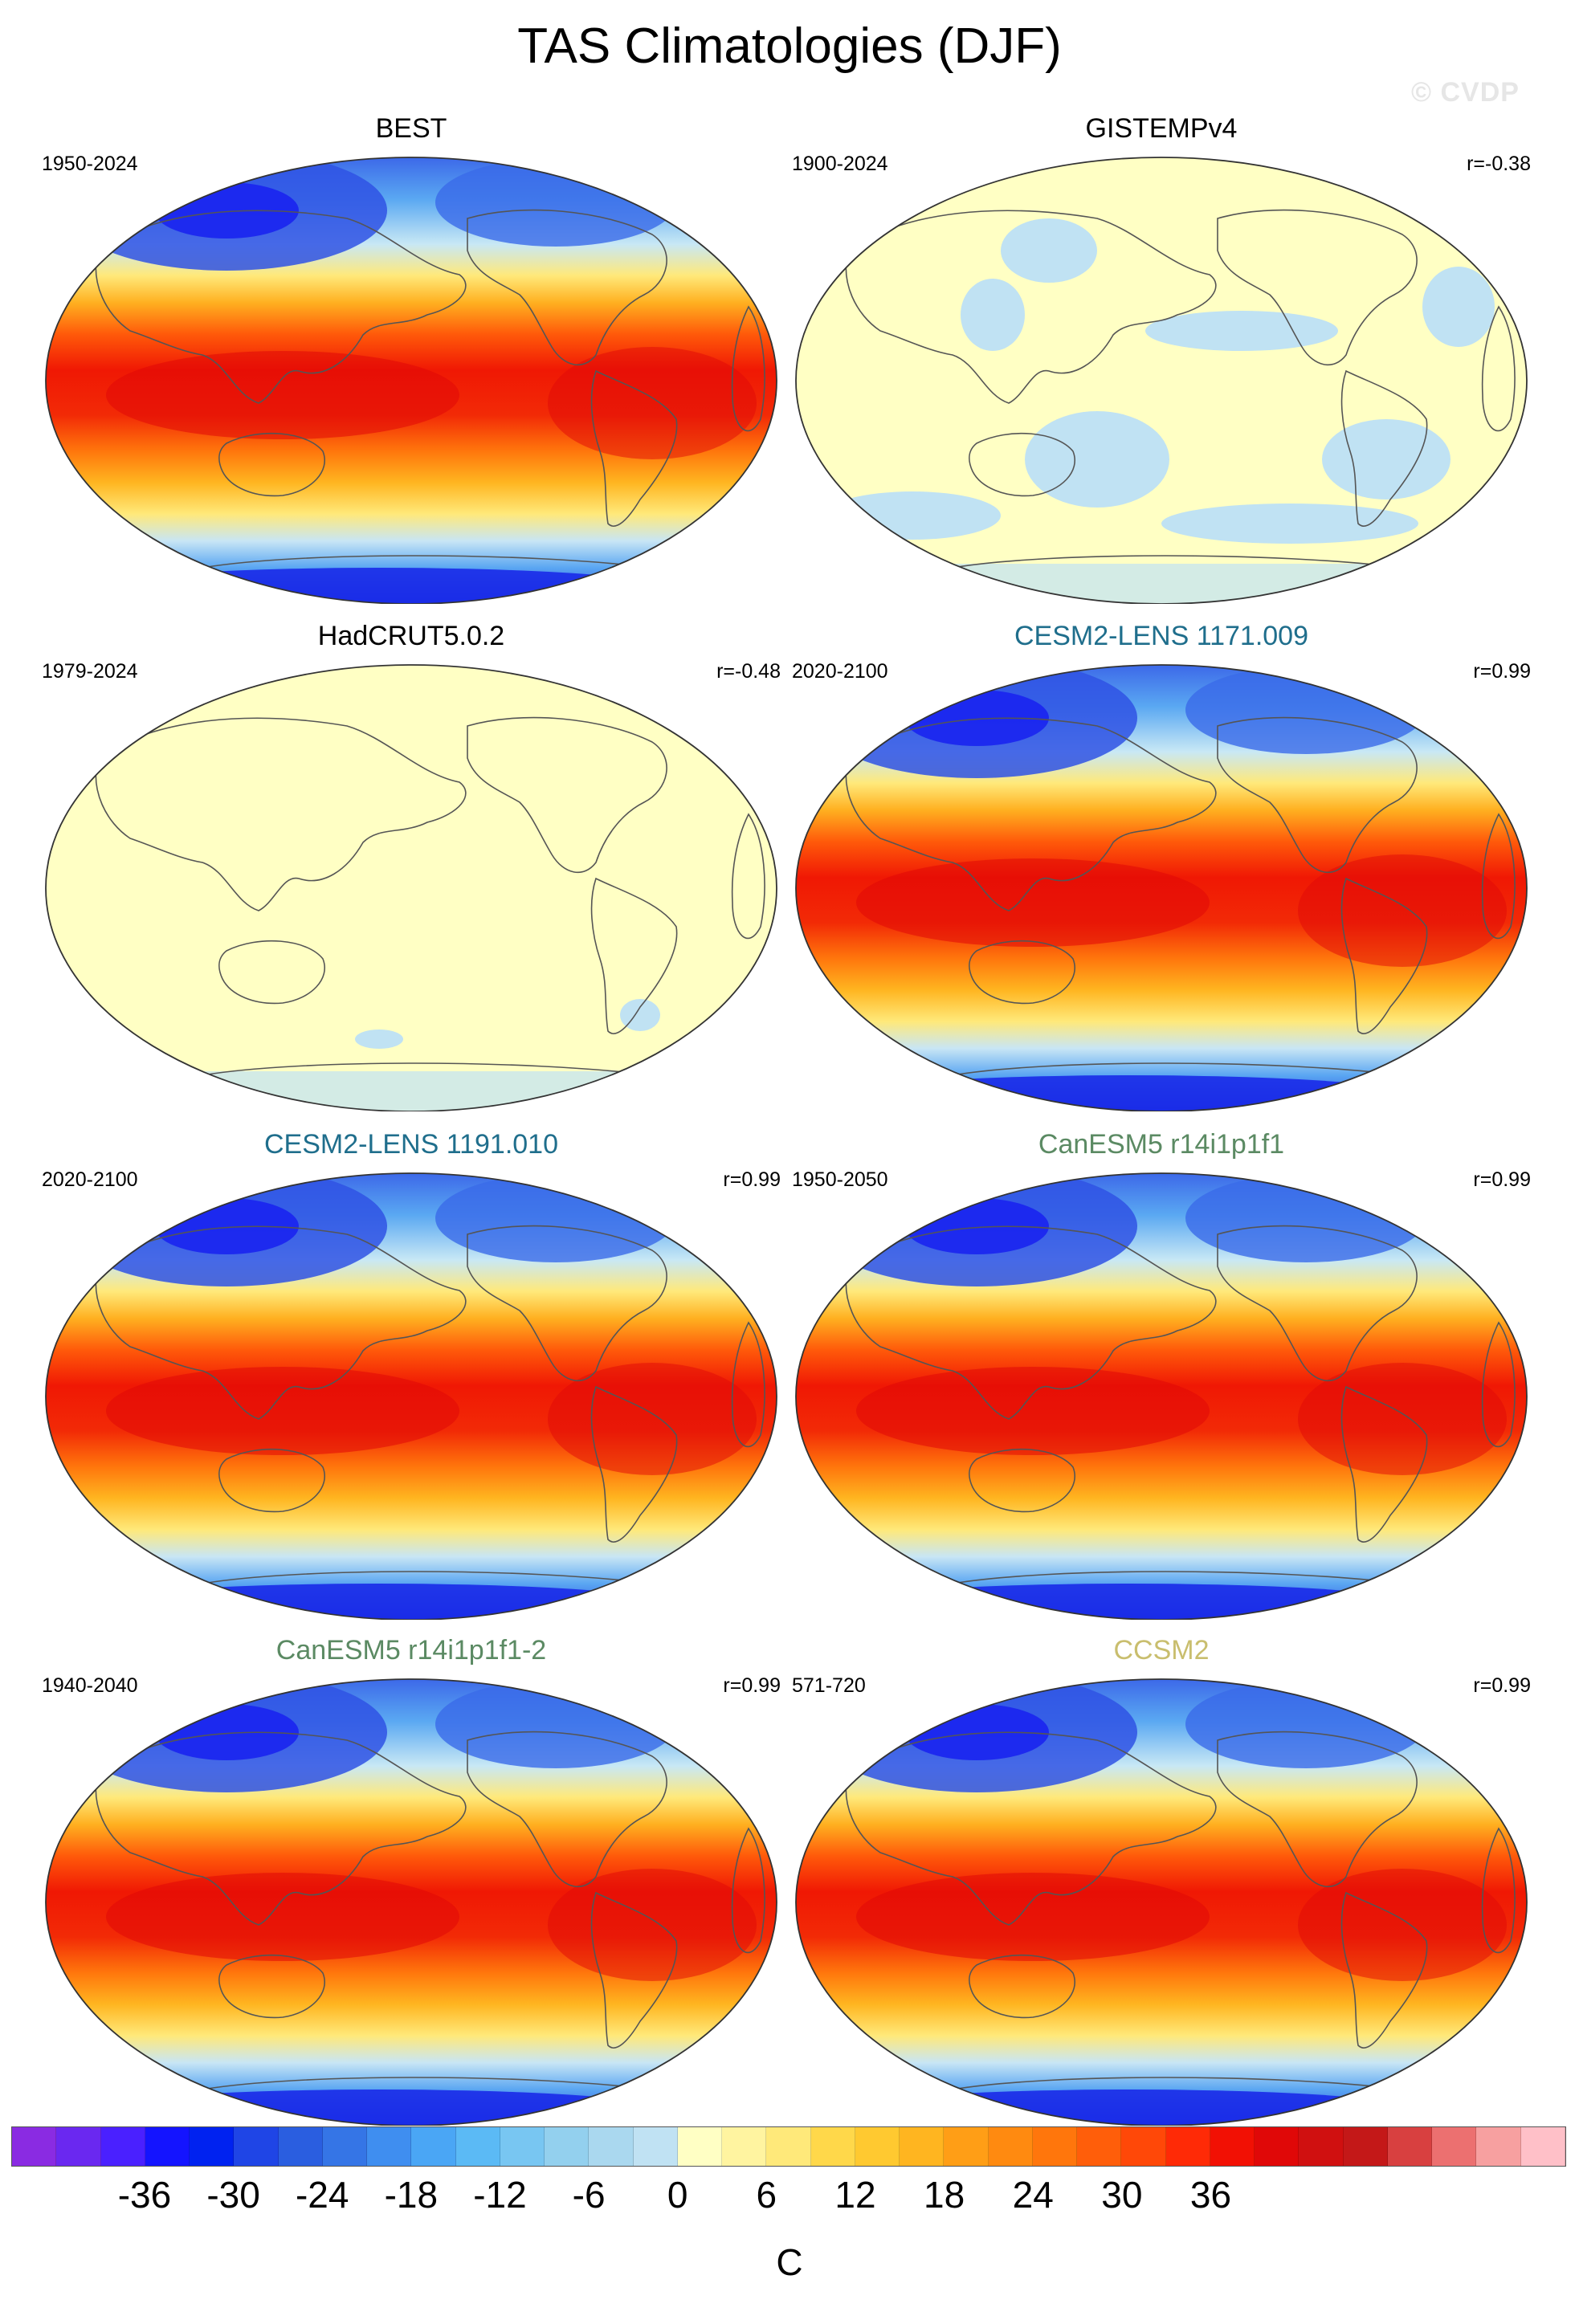  What do you see at coordinates (90, 1686) in the screenshot?
I see `panel-period: 1940-2040` at bounding box center [90, 1686].